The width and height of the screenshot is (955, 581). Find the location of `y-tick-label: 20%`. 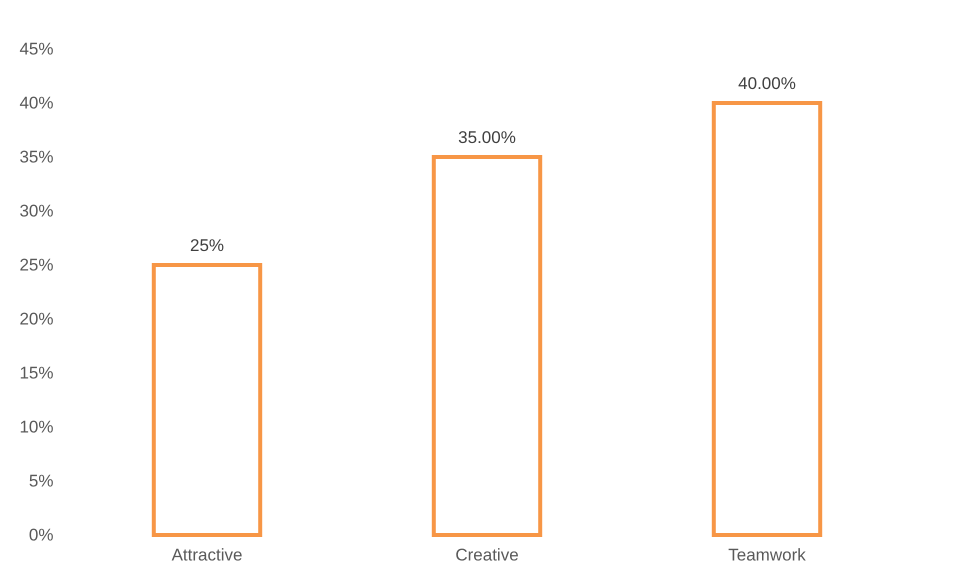

y-tick-label: 20% is located at coordinates (36, 319).